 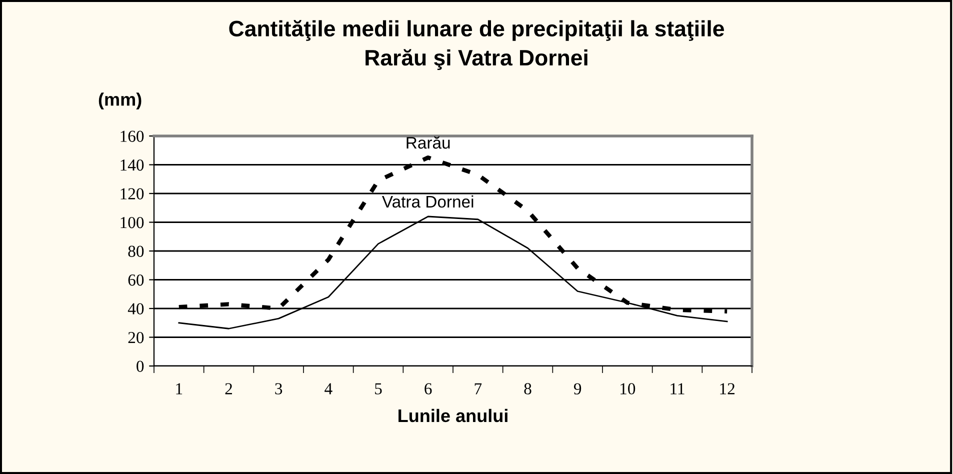 What do you see at coordinates (528, 388) in the screenshot?
I see `x-tick-label: 8` at bounding box center [528, 388].